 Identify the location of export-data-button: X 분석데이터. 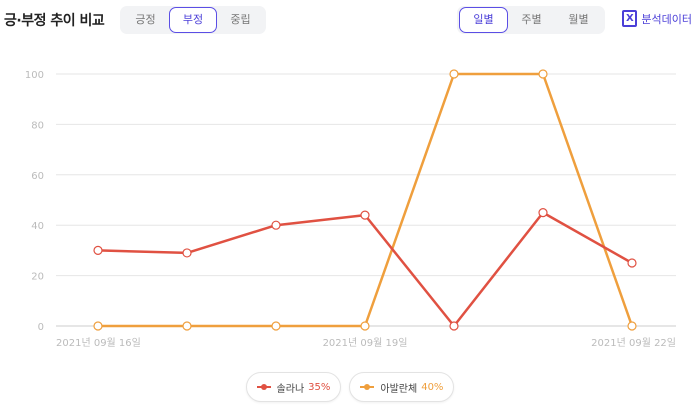
(657, 18).